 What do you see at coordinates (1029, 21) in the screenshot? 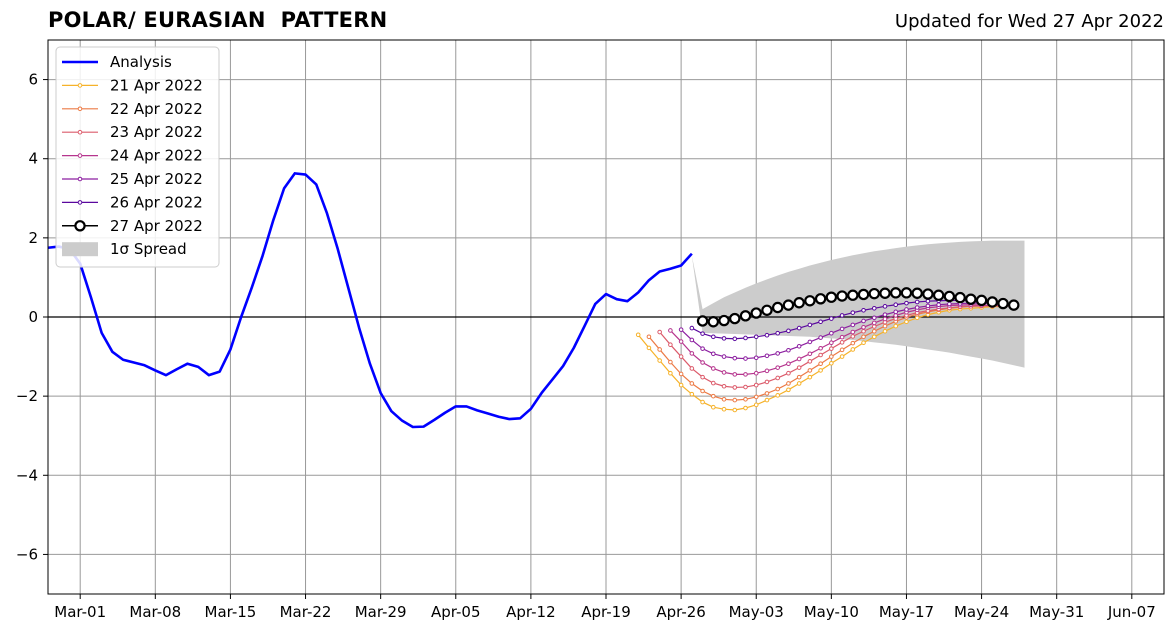
I see `updated-date-label: Updated for Wed 27 Apr 2022` at bounding box center [1029, 21].